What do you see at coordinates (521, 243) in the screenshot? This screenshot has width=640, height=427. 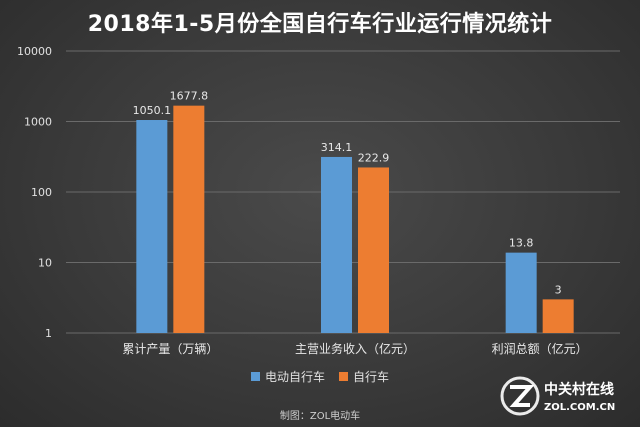 I see `data-label: 13.8` at bounding box center [521, 243].